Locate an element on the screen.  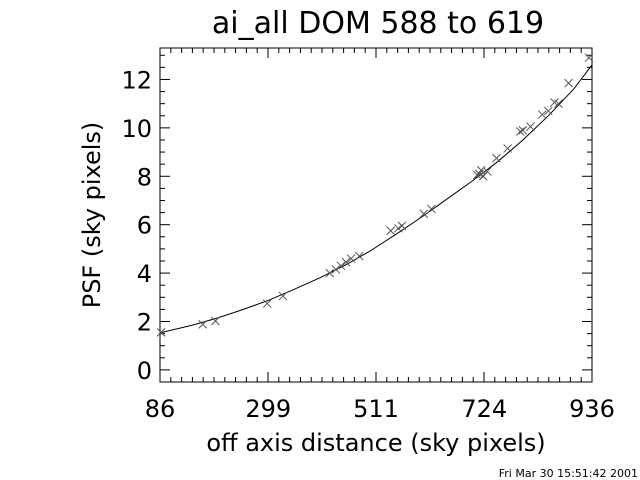
x-axis-tick-labels: 86 299 511 724 936 is located at coordinates (380, 409).